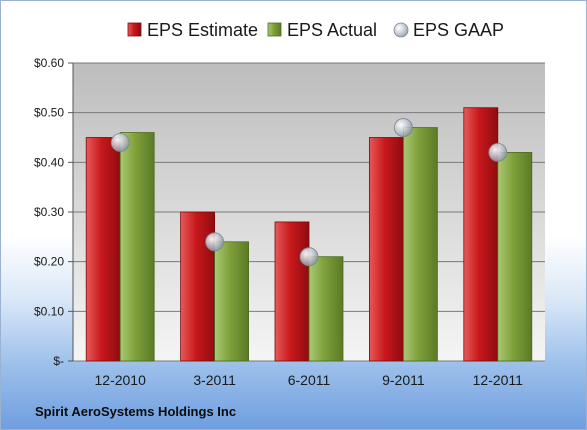 The height and width of the screenshot is (430, 587). What do you see at coordinates (49, 113) in the screenshot?
I see `y-tick-label: $0.50` at bounding box center [49, 113].